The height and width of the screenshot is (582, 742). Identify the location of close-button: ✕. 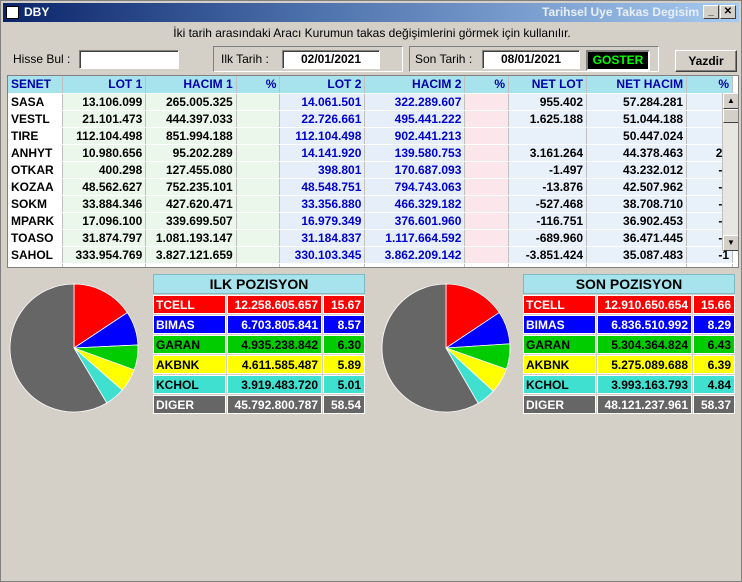
(728, 12).